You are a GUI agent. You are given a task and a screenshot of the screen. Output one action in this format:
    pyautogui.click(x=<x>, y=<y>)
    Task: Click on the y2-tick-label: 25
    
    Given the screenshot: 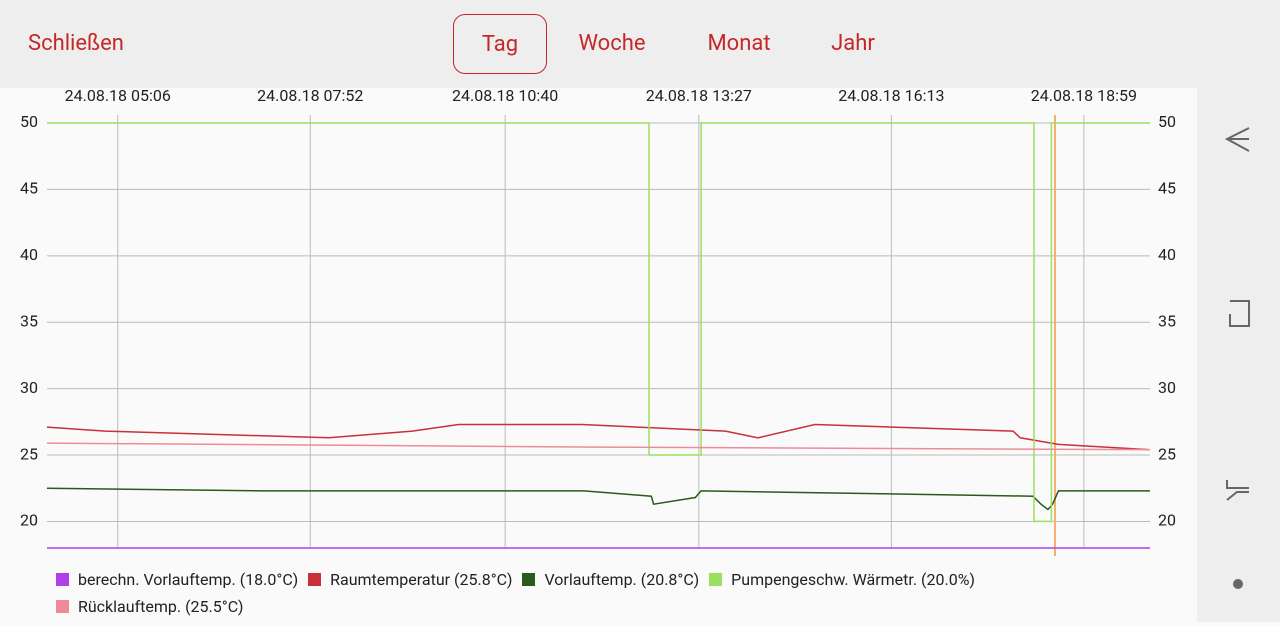 What is the action you would take?
    pyautogui.click(x=1167, y=453)
    